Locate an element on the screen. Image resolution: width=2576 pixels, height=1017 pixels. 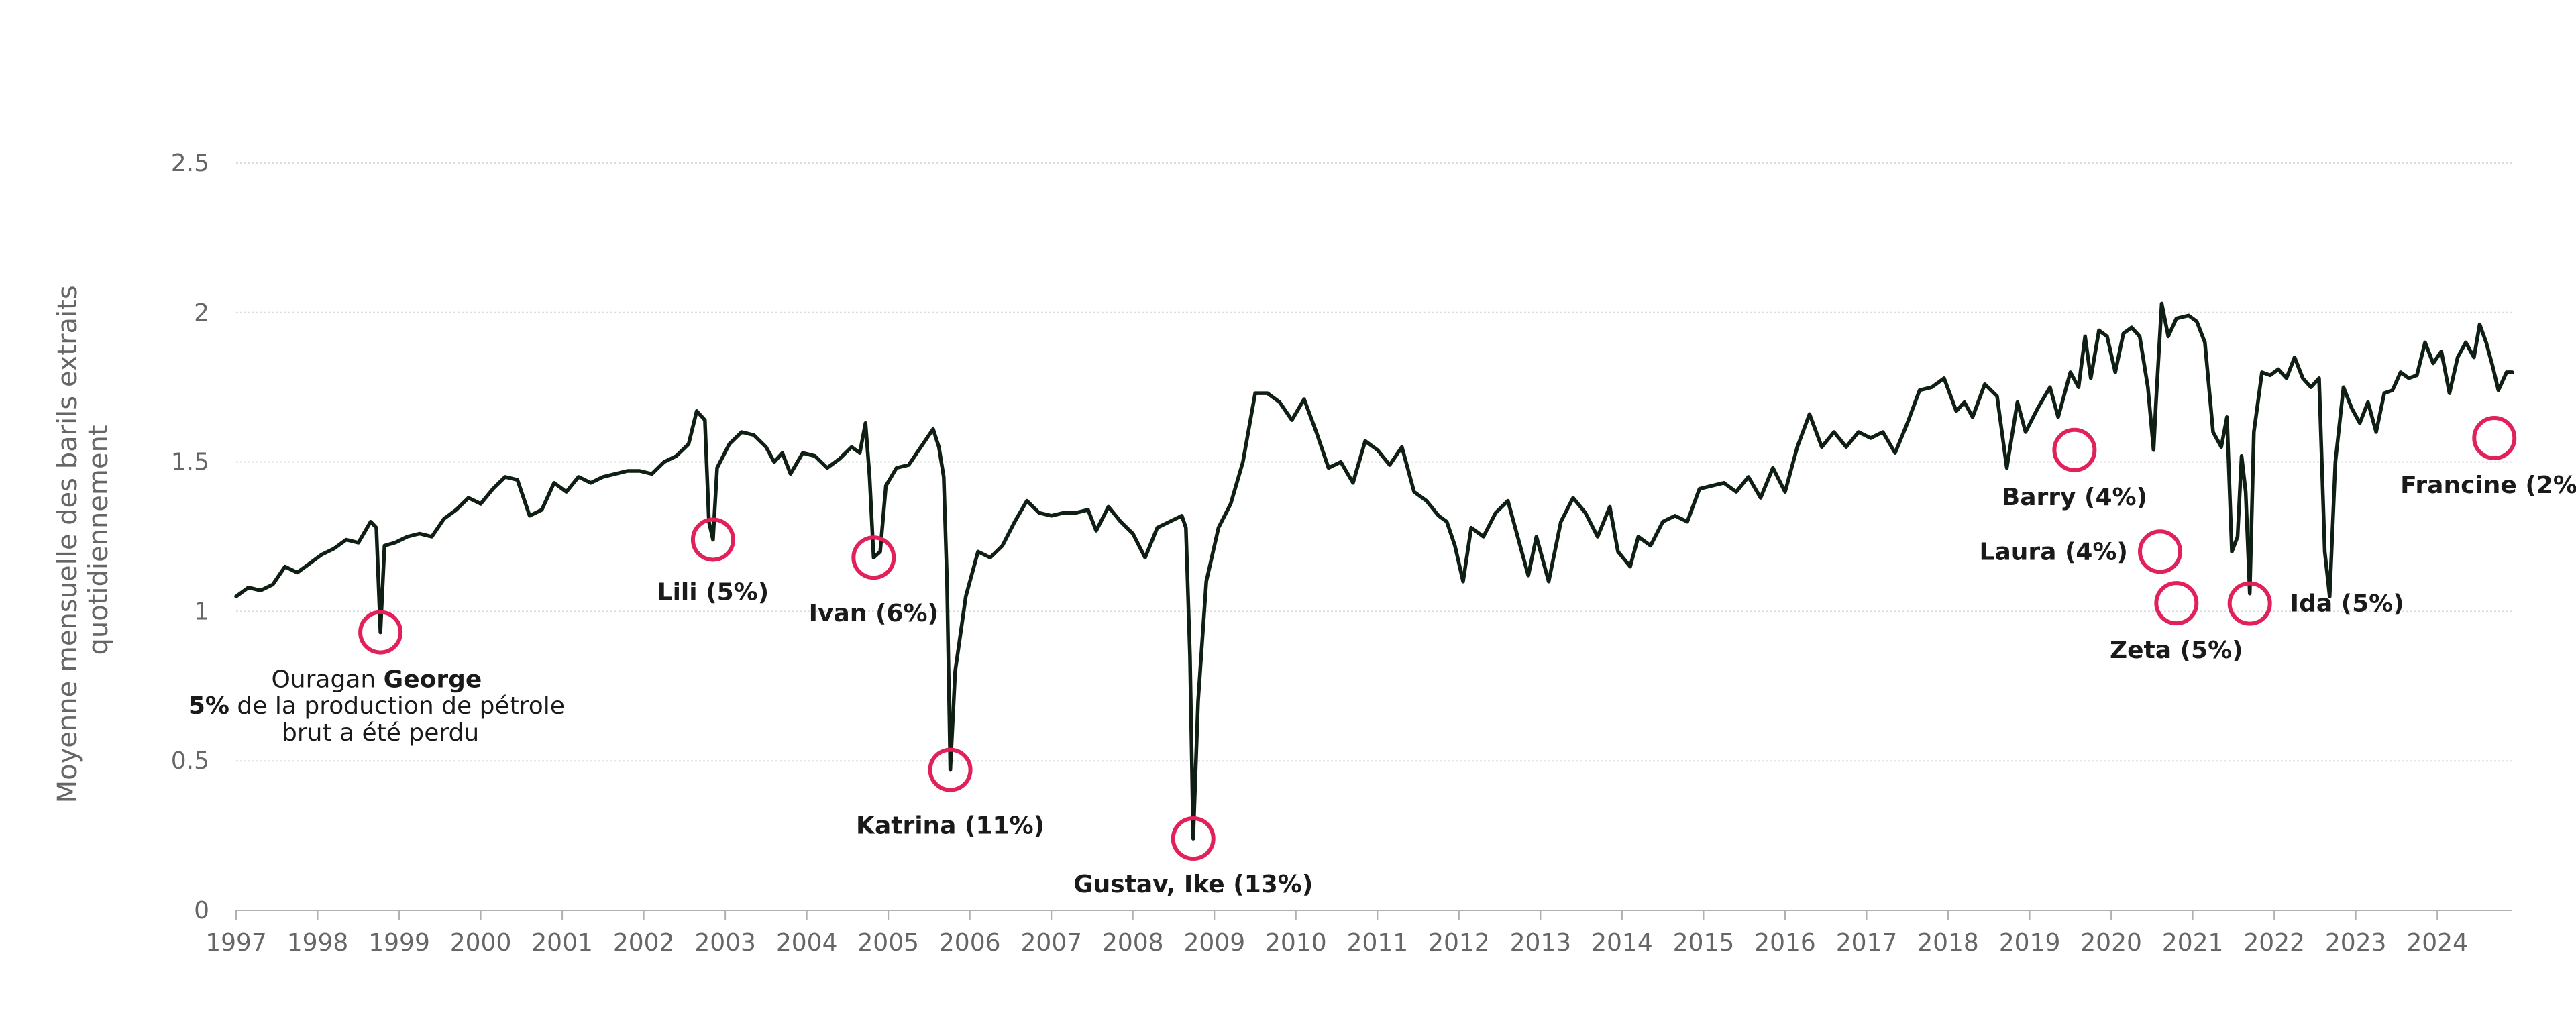
george-line1-bold: George is located at coordinates (433, 680).